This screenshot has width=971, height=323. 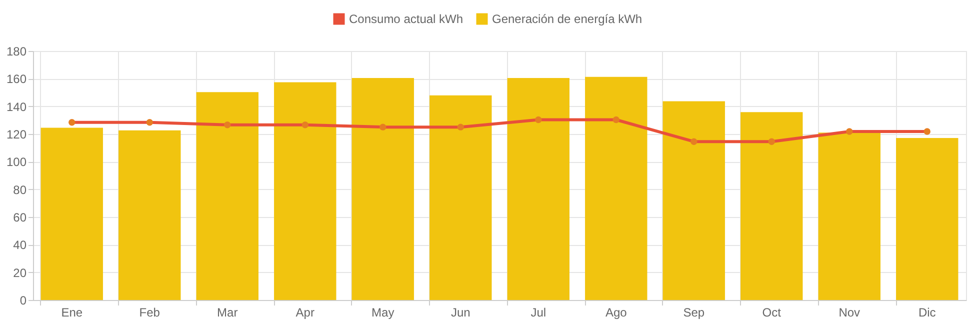 I want to click on y-tick-label: 140, so click(x=16, y=107).